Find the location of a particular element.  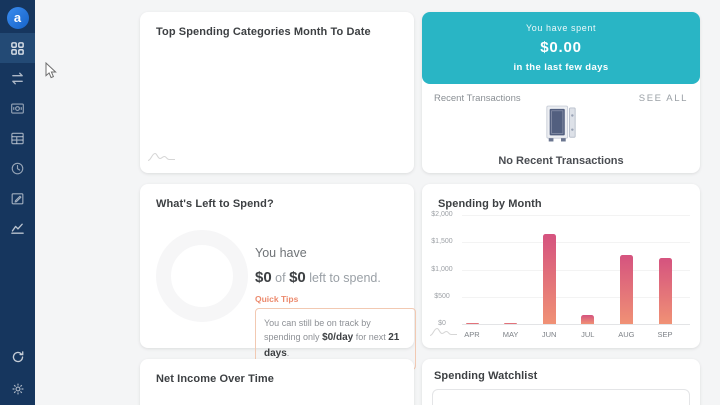

x-axis-tick-label: SEP is located at coordinates (665, 334).